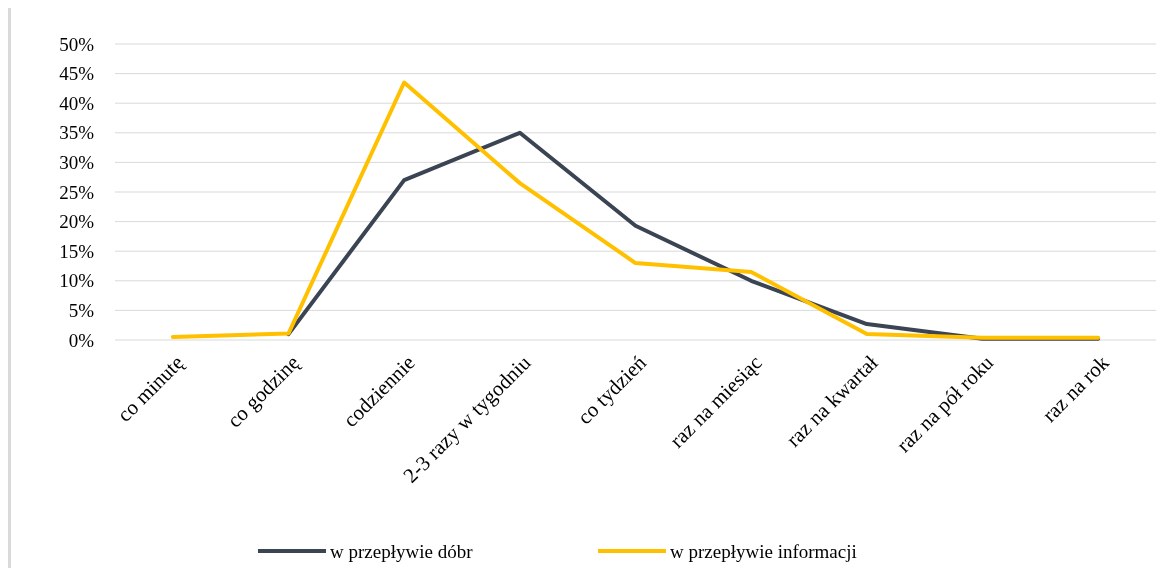  I want to click on y-tick-label: 10%, so click(77, 281).